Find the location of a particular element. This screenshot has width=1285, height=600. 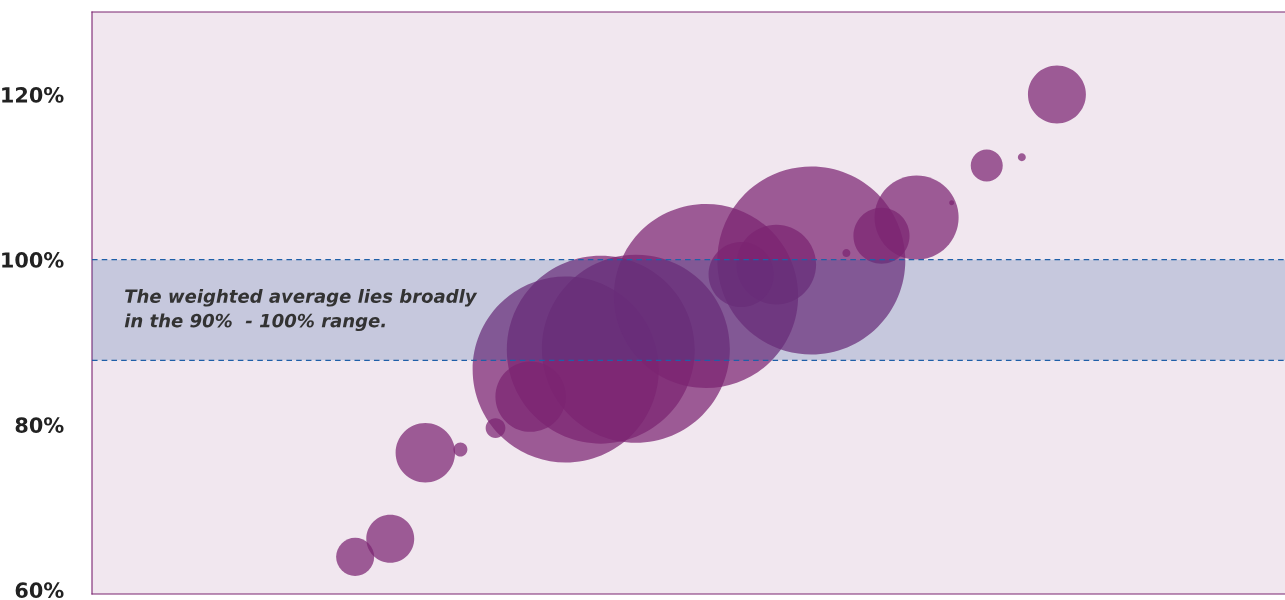

y-tick-label: 80% is located at coordinates (39, 425).